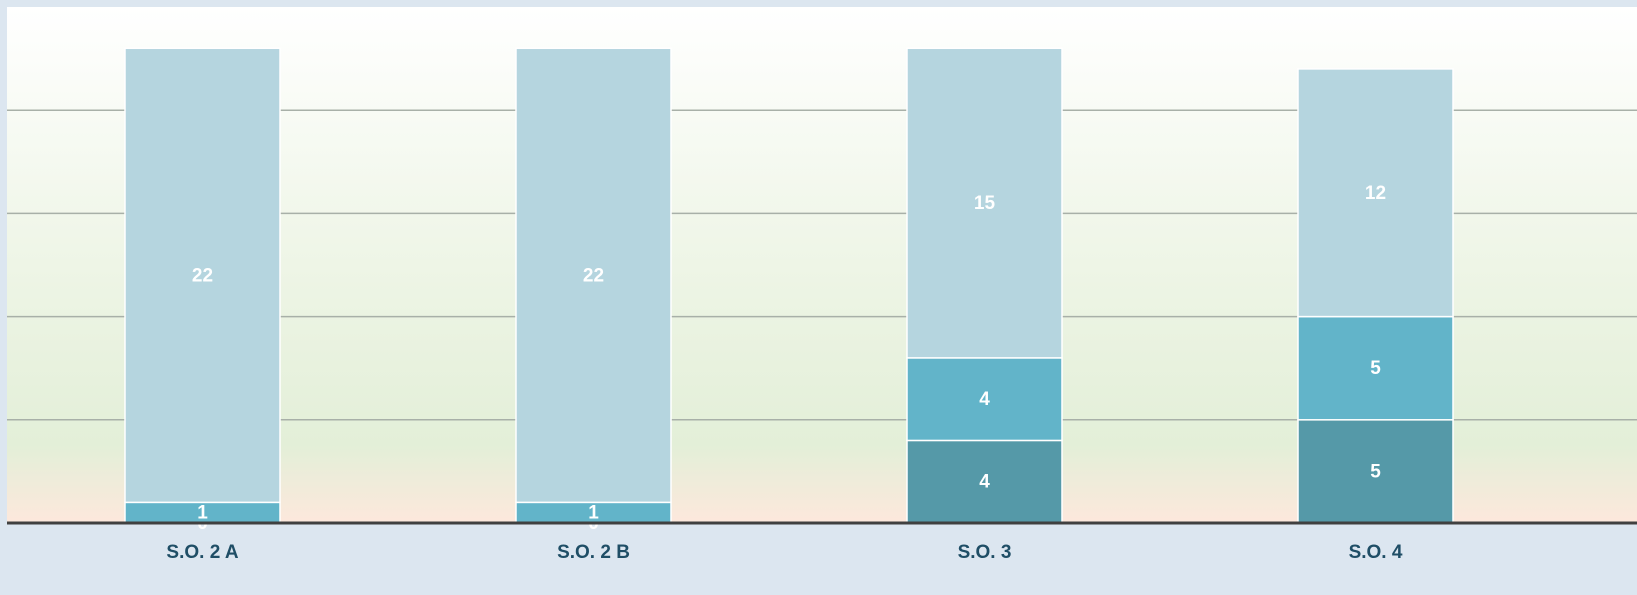 The height and width of the screenshot is (595, 1637). Describe the element at coordinates (1376, 552) in the screenshot. I see `x-tick-label: S.O. 4` at that location.